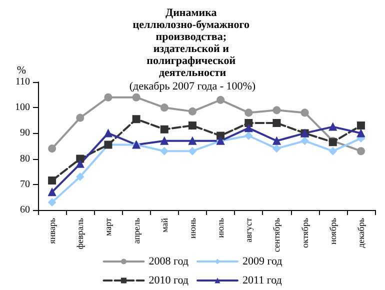 This screenshot has width=385, height=290. I want to click on chart-title: Динамика целлюлозно-бумажного производства; издательской и полиграфической деятельности, so click(192, 43).